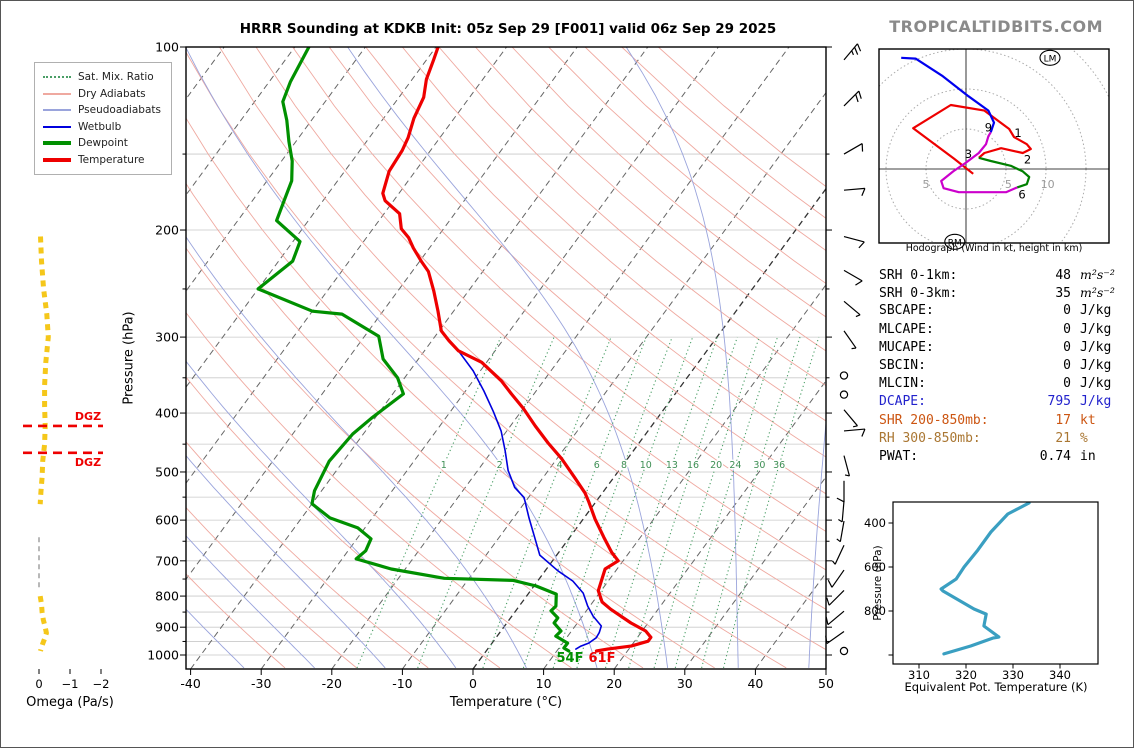 This screenshot has height=748, width=1134. I want to click on stat-row-mucape: MUCAPE: 0 J/kg, so click(995, 347).